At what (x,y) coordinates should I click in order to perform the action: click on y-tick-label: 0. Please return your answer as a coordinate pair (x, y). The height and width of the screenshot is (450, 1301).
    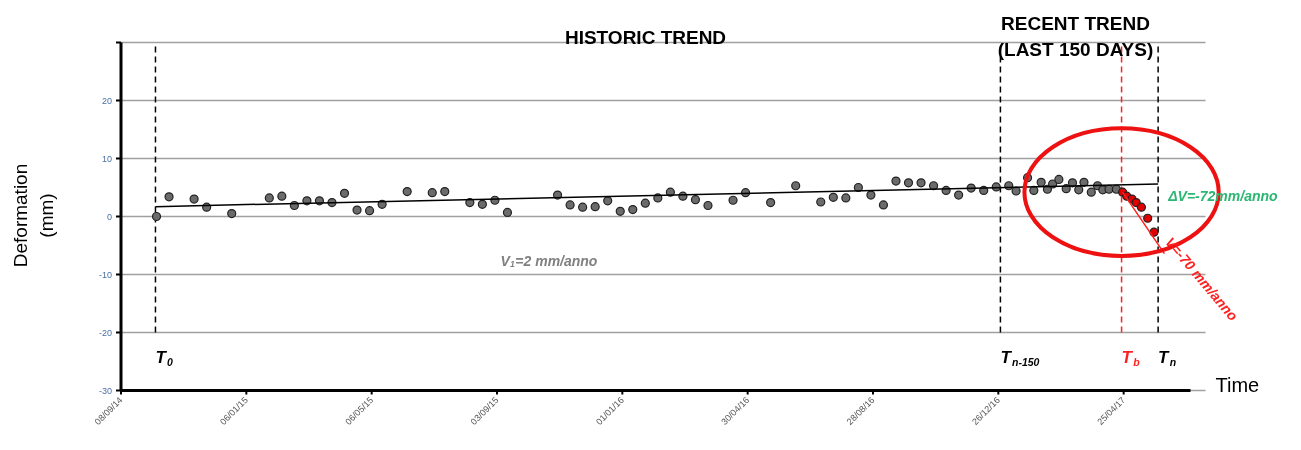
    Looking at the image, I should click on (109, 216).